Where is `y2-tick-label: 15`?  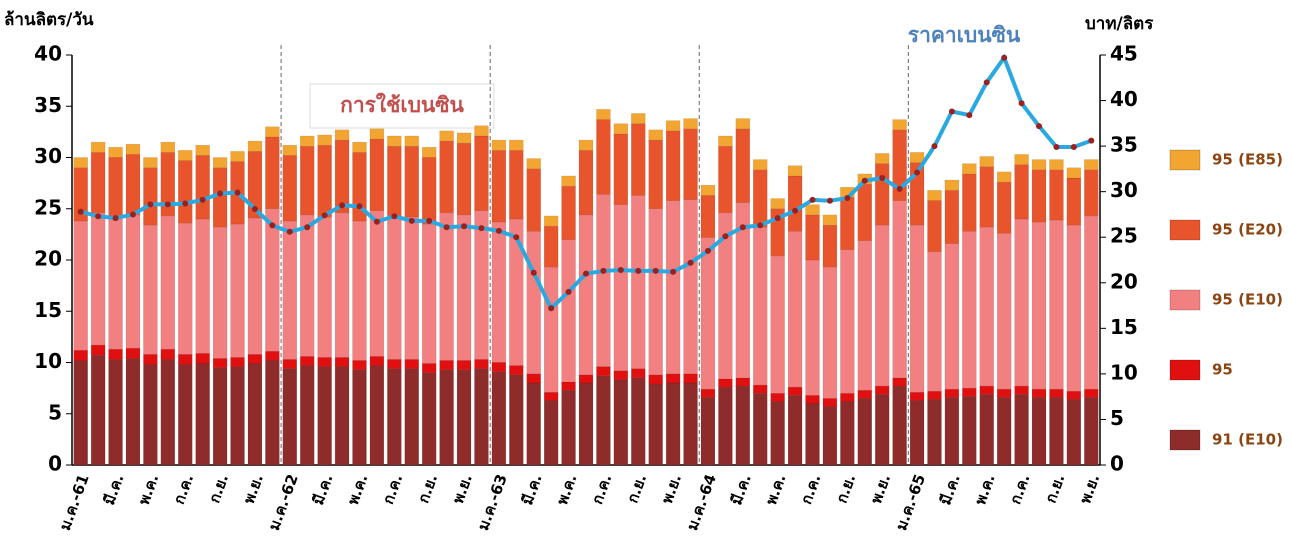
y2-tick-label: 15 is located at coordinates (1124, 327).